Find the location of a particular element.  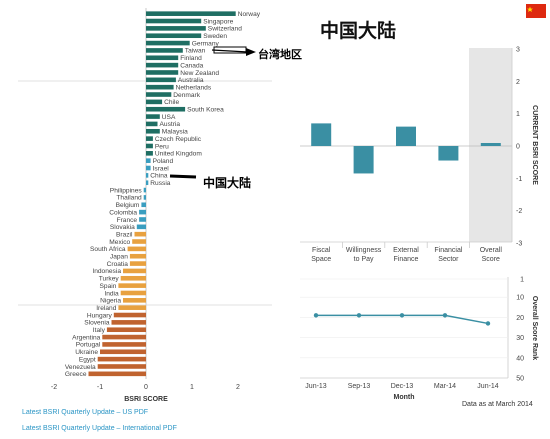

rank-x-tick: 1 is located at coordinates (192, 387).